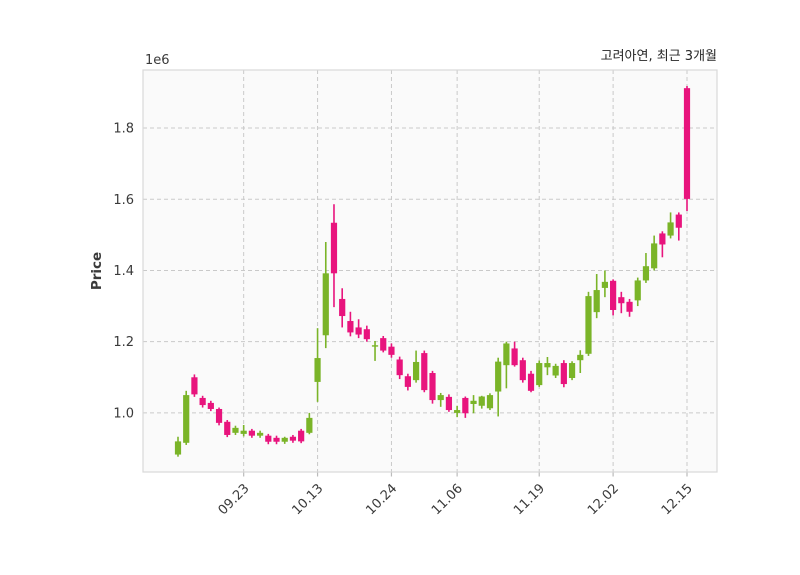  I want to click on x-tick-label: 09.23, so click(234, 499).